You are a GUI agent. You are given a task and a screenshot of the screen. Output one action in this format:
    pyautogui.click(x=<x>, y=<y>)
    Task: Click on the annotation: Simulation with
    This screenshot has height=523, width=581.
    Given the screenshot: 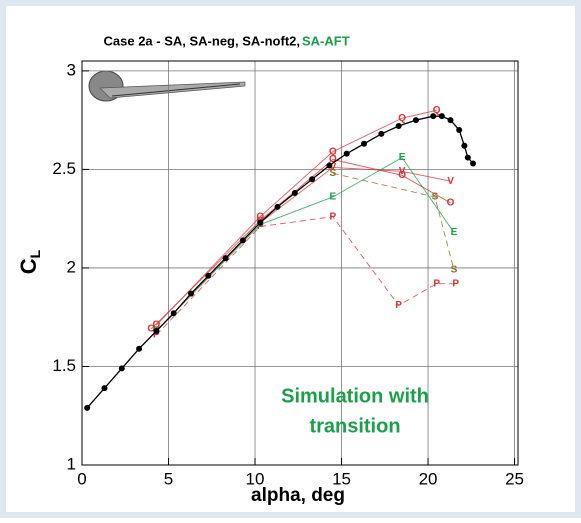 What is the action you would take?
    pyautogui.click(x=355, y=396)
    